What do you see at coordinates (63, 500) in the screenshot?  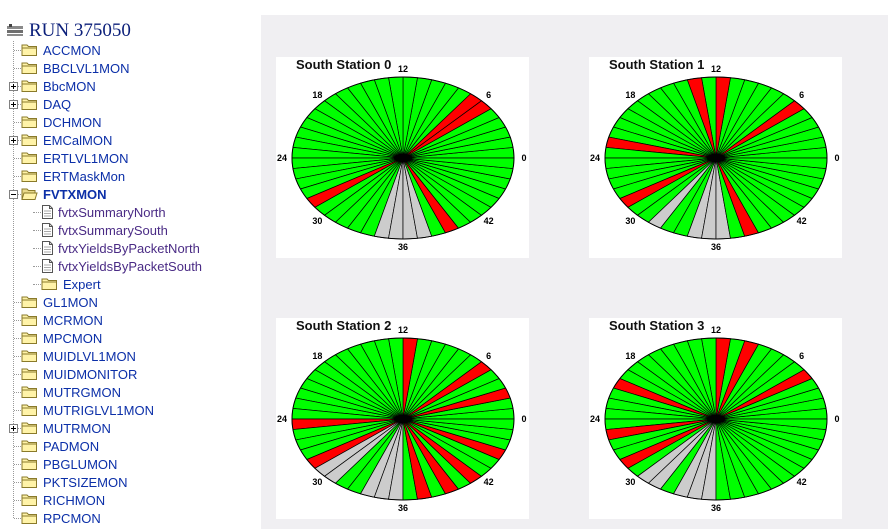 I see `tree-folder-item: RICHMON` at bounding box center [63, 500].